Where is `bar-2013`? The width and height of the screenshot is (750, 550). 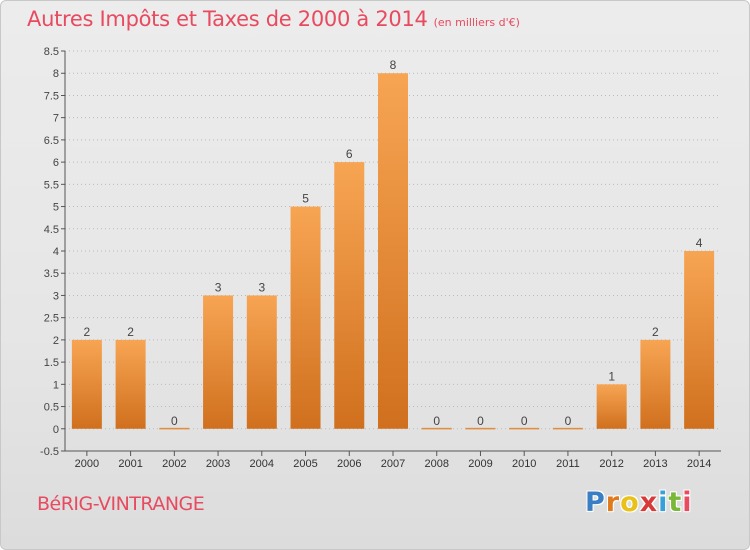
bar-2013 is located at coordinates (655, 384).